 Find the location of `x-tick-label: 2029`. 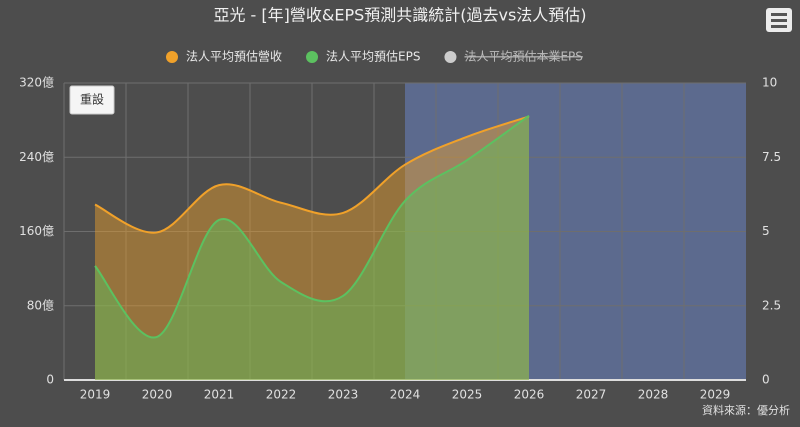

x-tick-label: 2029 is located at coordinates (715, 395).